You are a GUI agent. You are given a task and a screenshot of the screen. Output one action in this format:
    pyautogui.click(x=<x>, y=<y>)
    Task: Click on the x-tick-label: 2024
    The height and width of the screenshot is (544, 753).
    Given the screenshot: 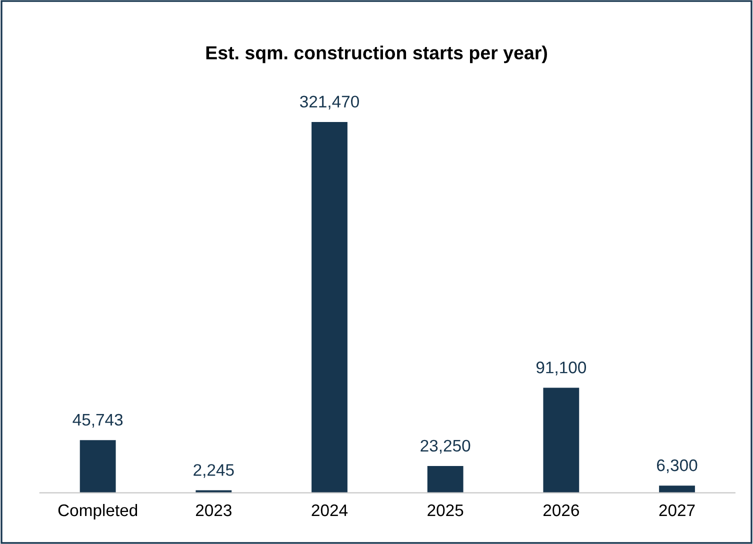 What is the action you would take?
    pyautogui.click(x=330, y=510)
    